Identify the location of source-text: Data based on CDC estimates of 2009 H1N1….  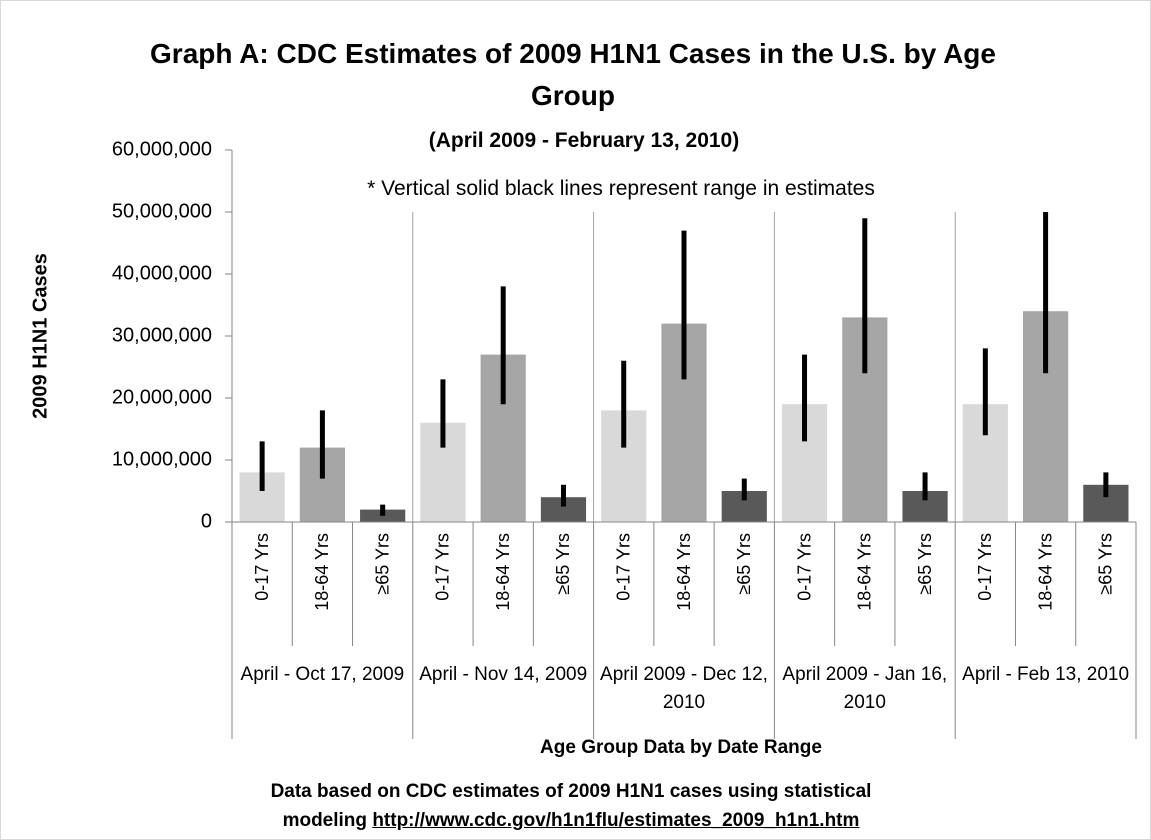
(571, 806).